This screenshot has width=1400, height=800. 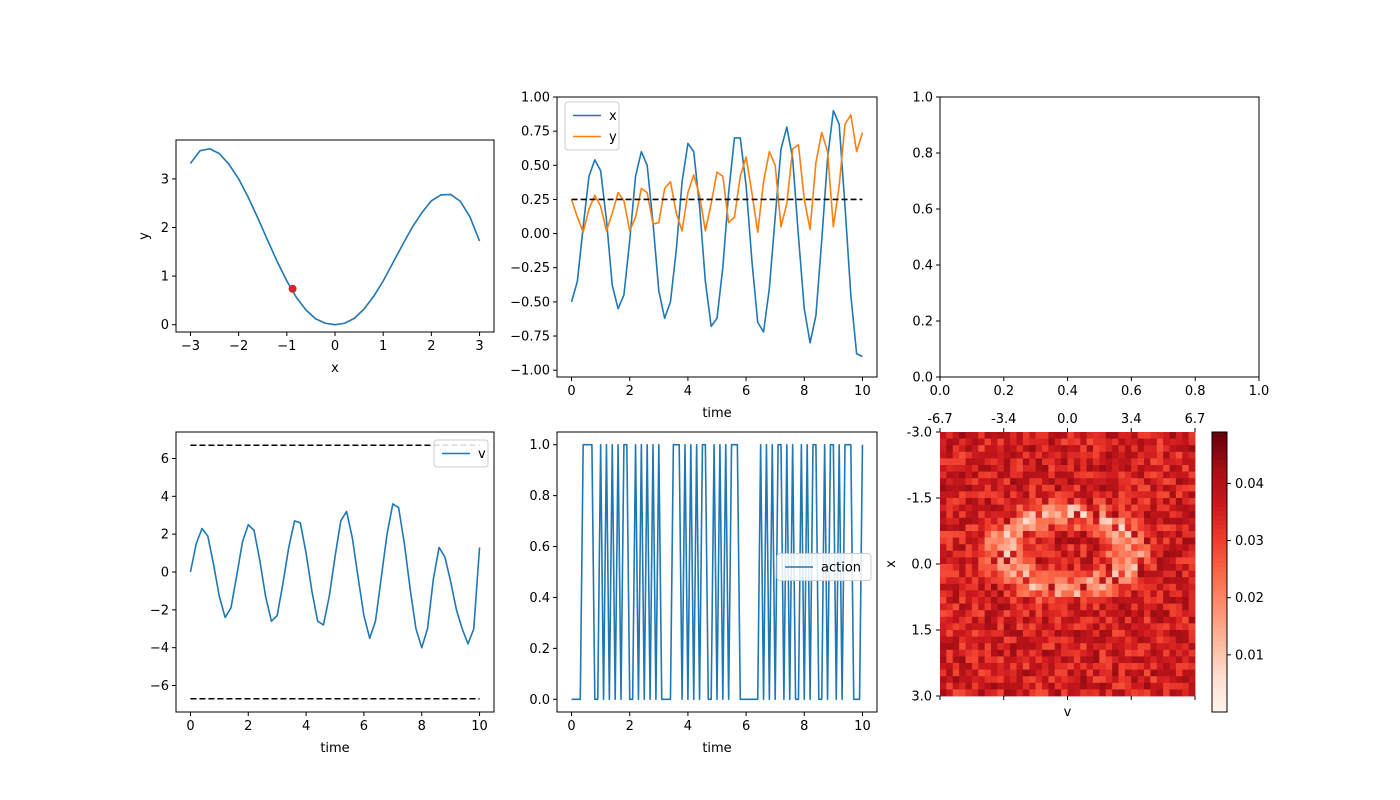 I want to click on x-axis-label: time, so click(x=716, y=748).